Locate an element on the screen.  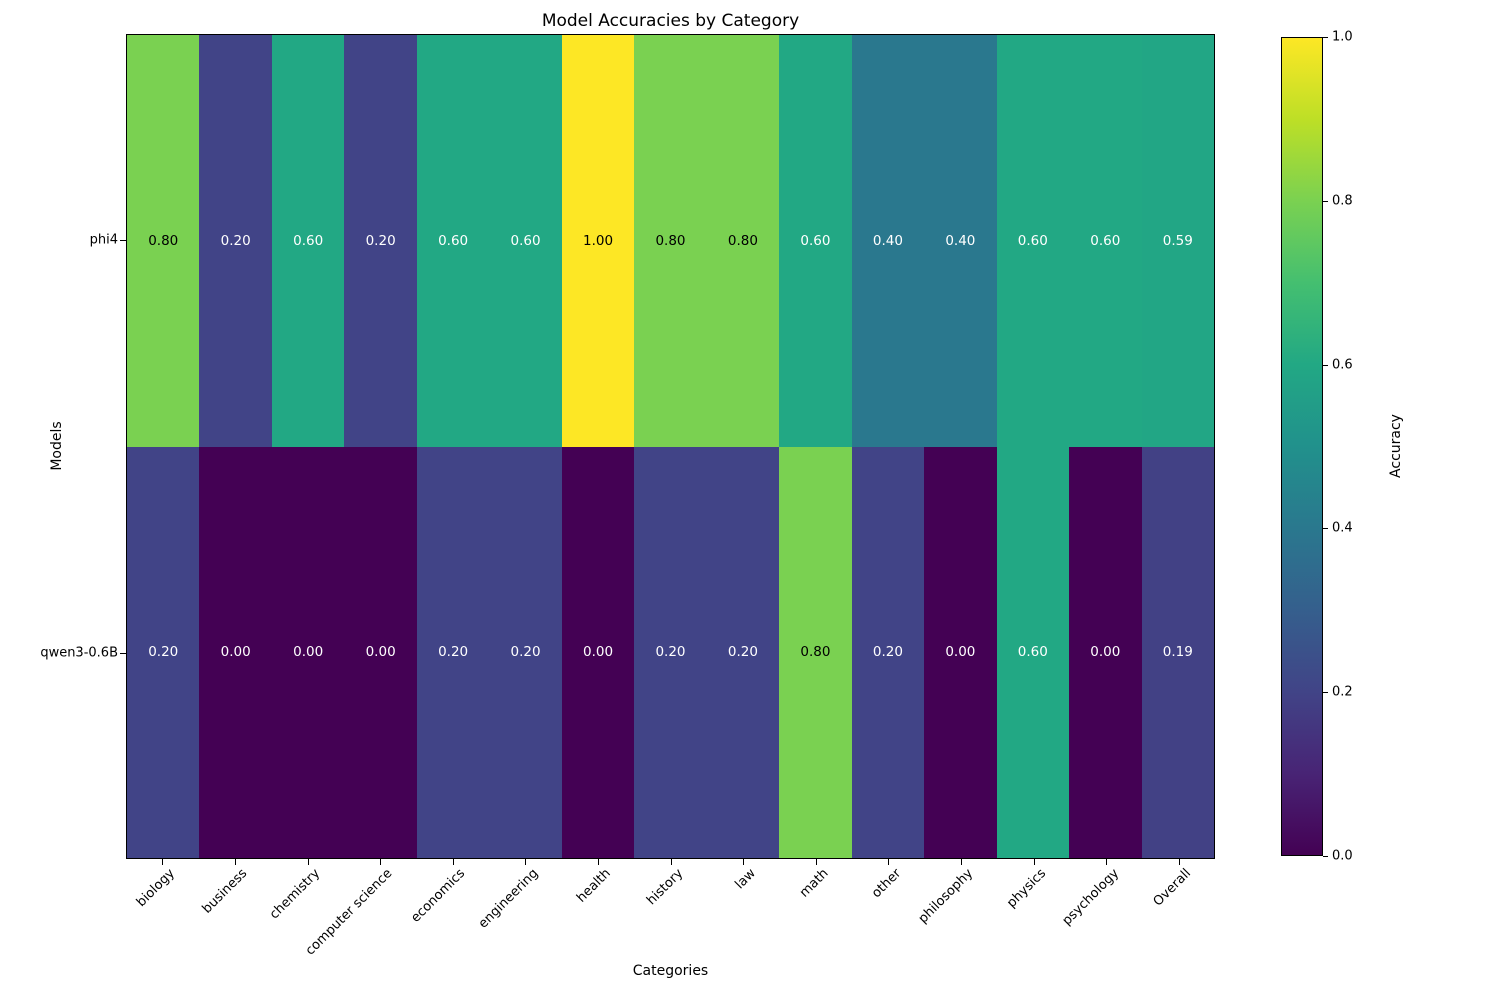
colorbar-tick-label: 0.2 is located at coordinates (1342, 692).